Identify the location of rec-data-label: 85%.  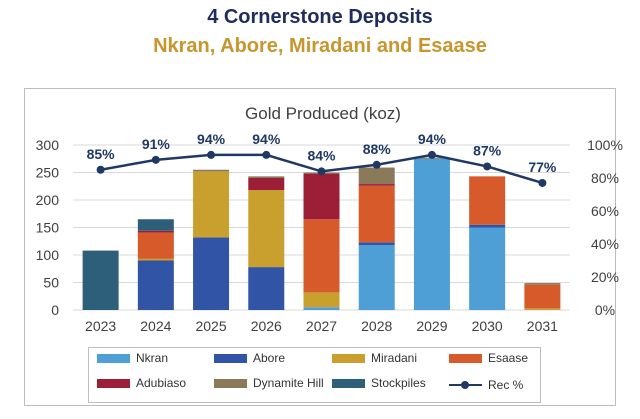
(101, 154).